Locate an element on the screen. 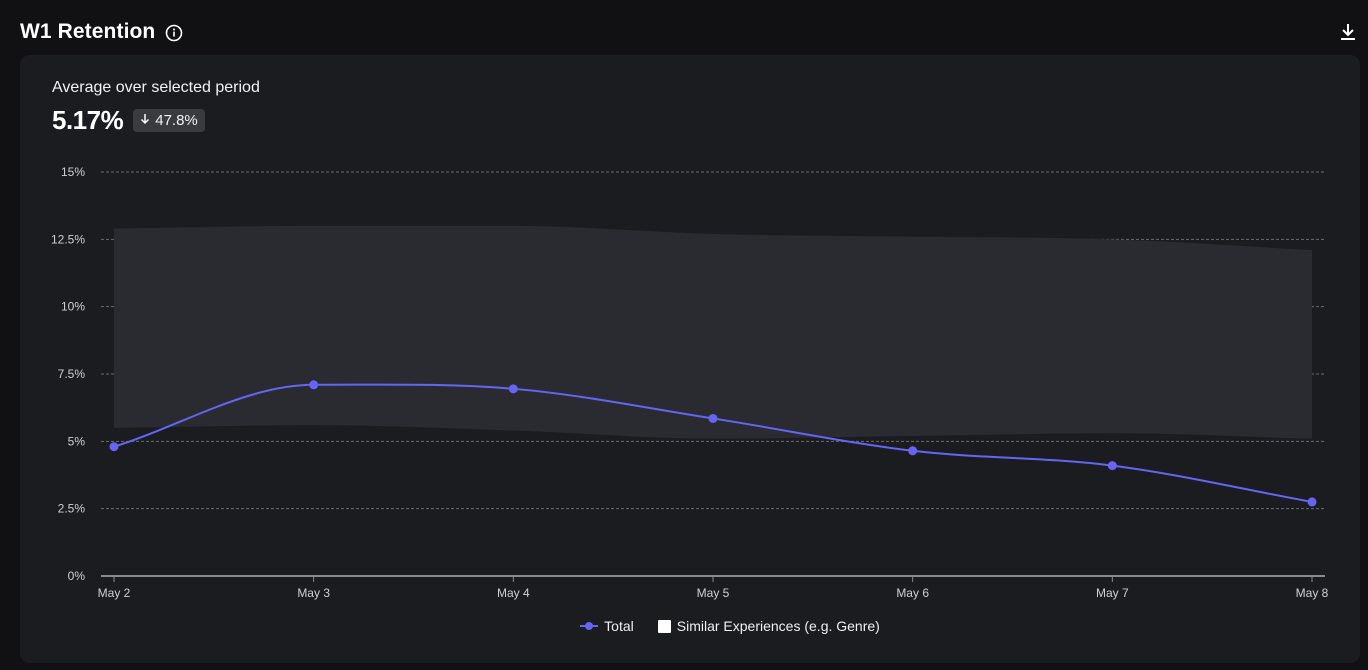  x-tick-label: May 4 is located at coordinates (513, 593).